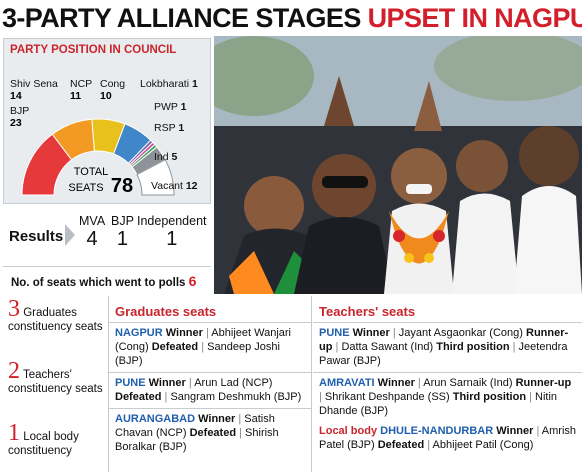 This screenshot has height=472, width=582. I want to click on headline-black: 3-PARTY ALLIANCE STAGES, so click(181, 18).